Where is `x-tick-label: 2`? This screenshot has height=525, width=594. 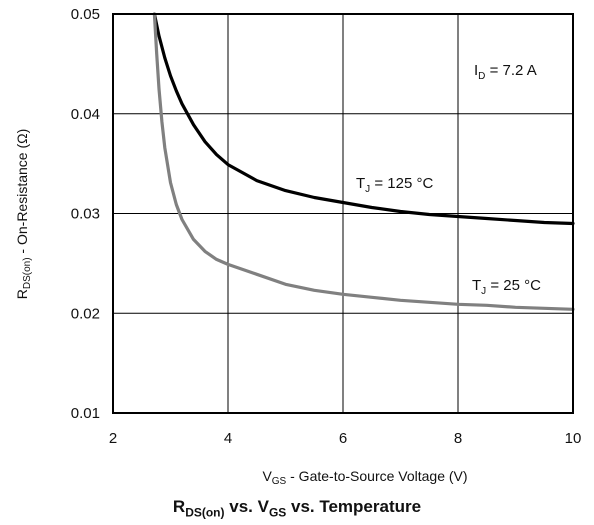
x-tick-label: 2 is located at coordinates (113, 438).